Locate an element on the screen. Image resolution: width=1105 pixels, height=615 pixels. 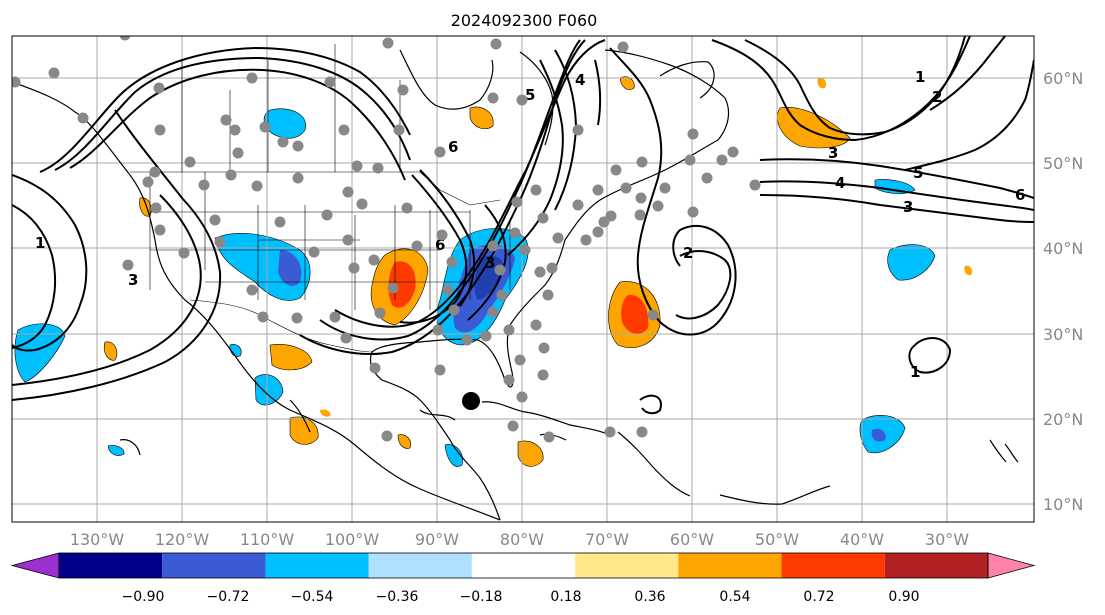
colorbar-tick-label: −0.72 is located at coordinates (228, 597).